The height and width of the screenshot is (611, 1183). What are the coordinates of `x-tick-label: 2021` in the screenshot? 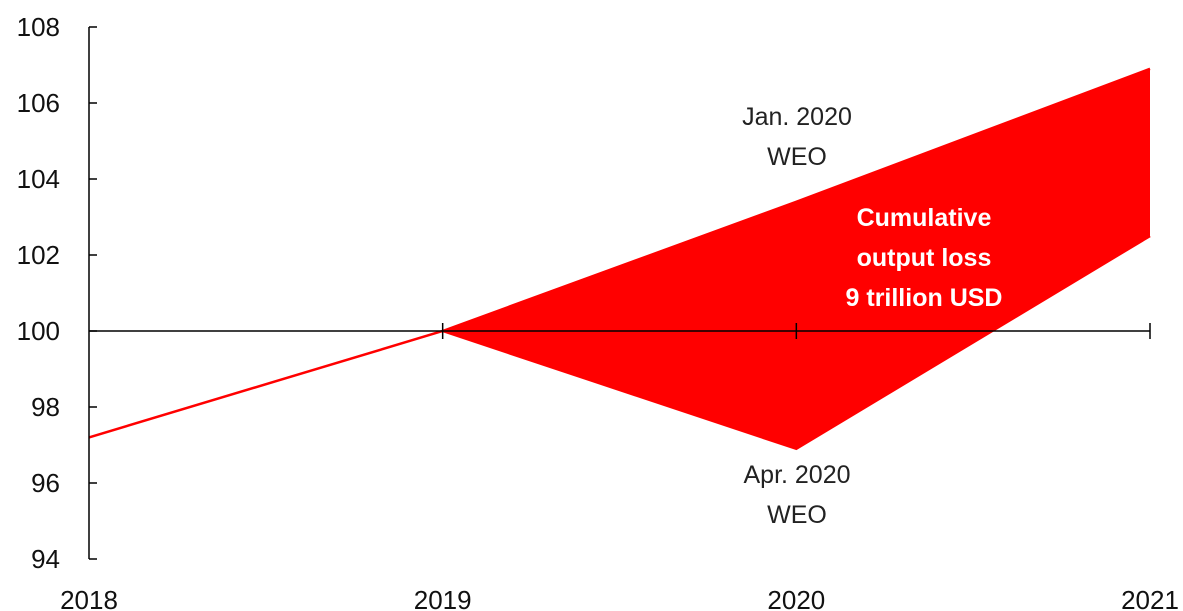 It's located at (1150, 598).